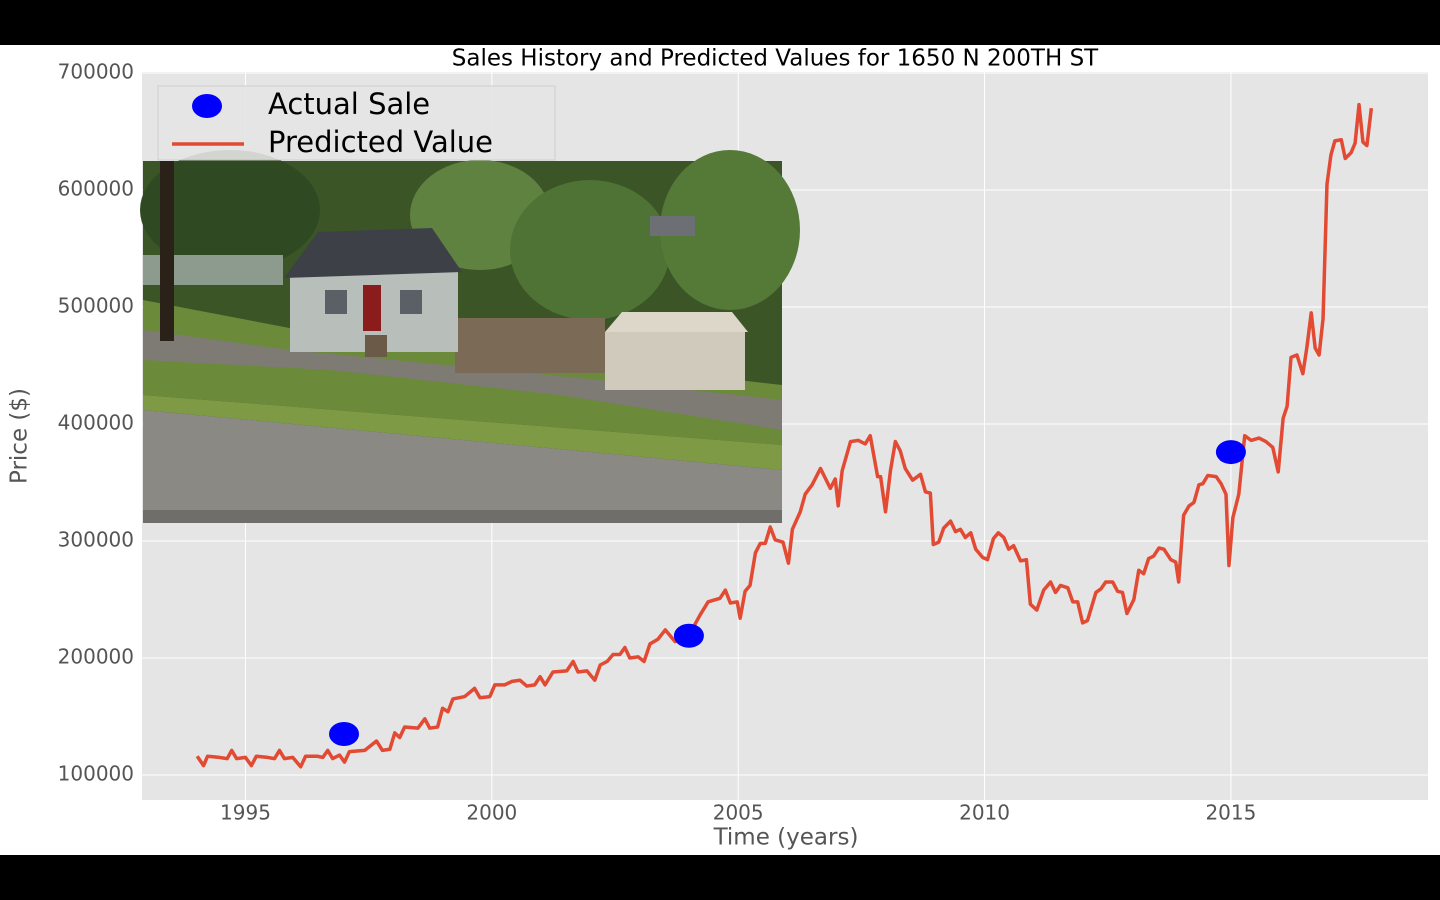 This screenshot has height=900, width=1440. I want to click on y-axis-label: Price ($), so click(20, 436).